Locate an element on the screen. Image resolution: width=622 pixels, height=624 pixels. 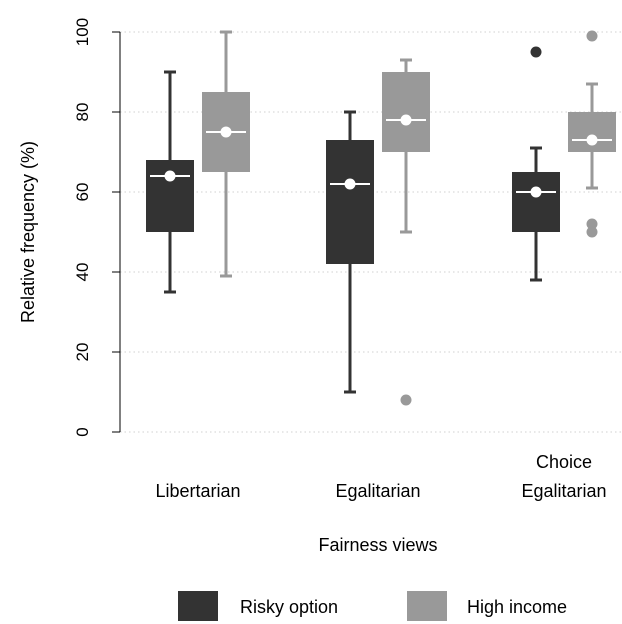
category-label-0-0: Libertarian is located at coordinates (197, 491).